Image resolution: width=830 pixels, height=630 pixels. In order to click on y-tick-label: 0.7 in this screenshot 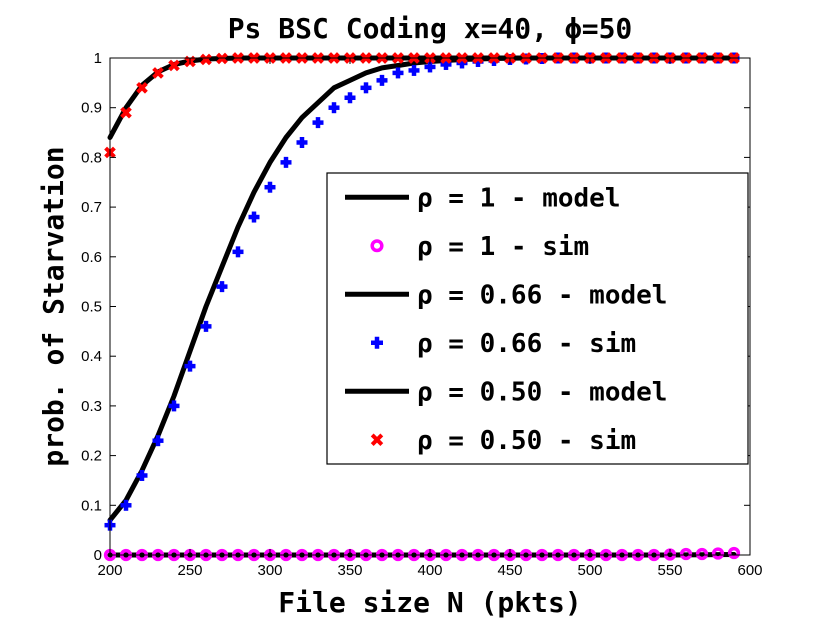, I will do `click(91, 207)`.